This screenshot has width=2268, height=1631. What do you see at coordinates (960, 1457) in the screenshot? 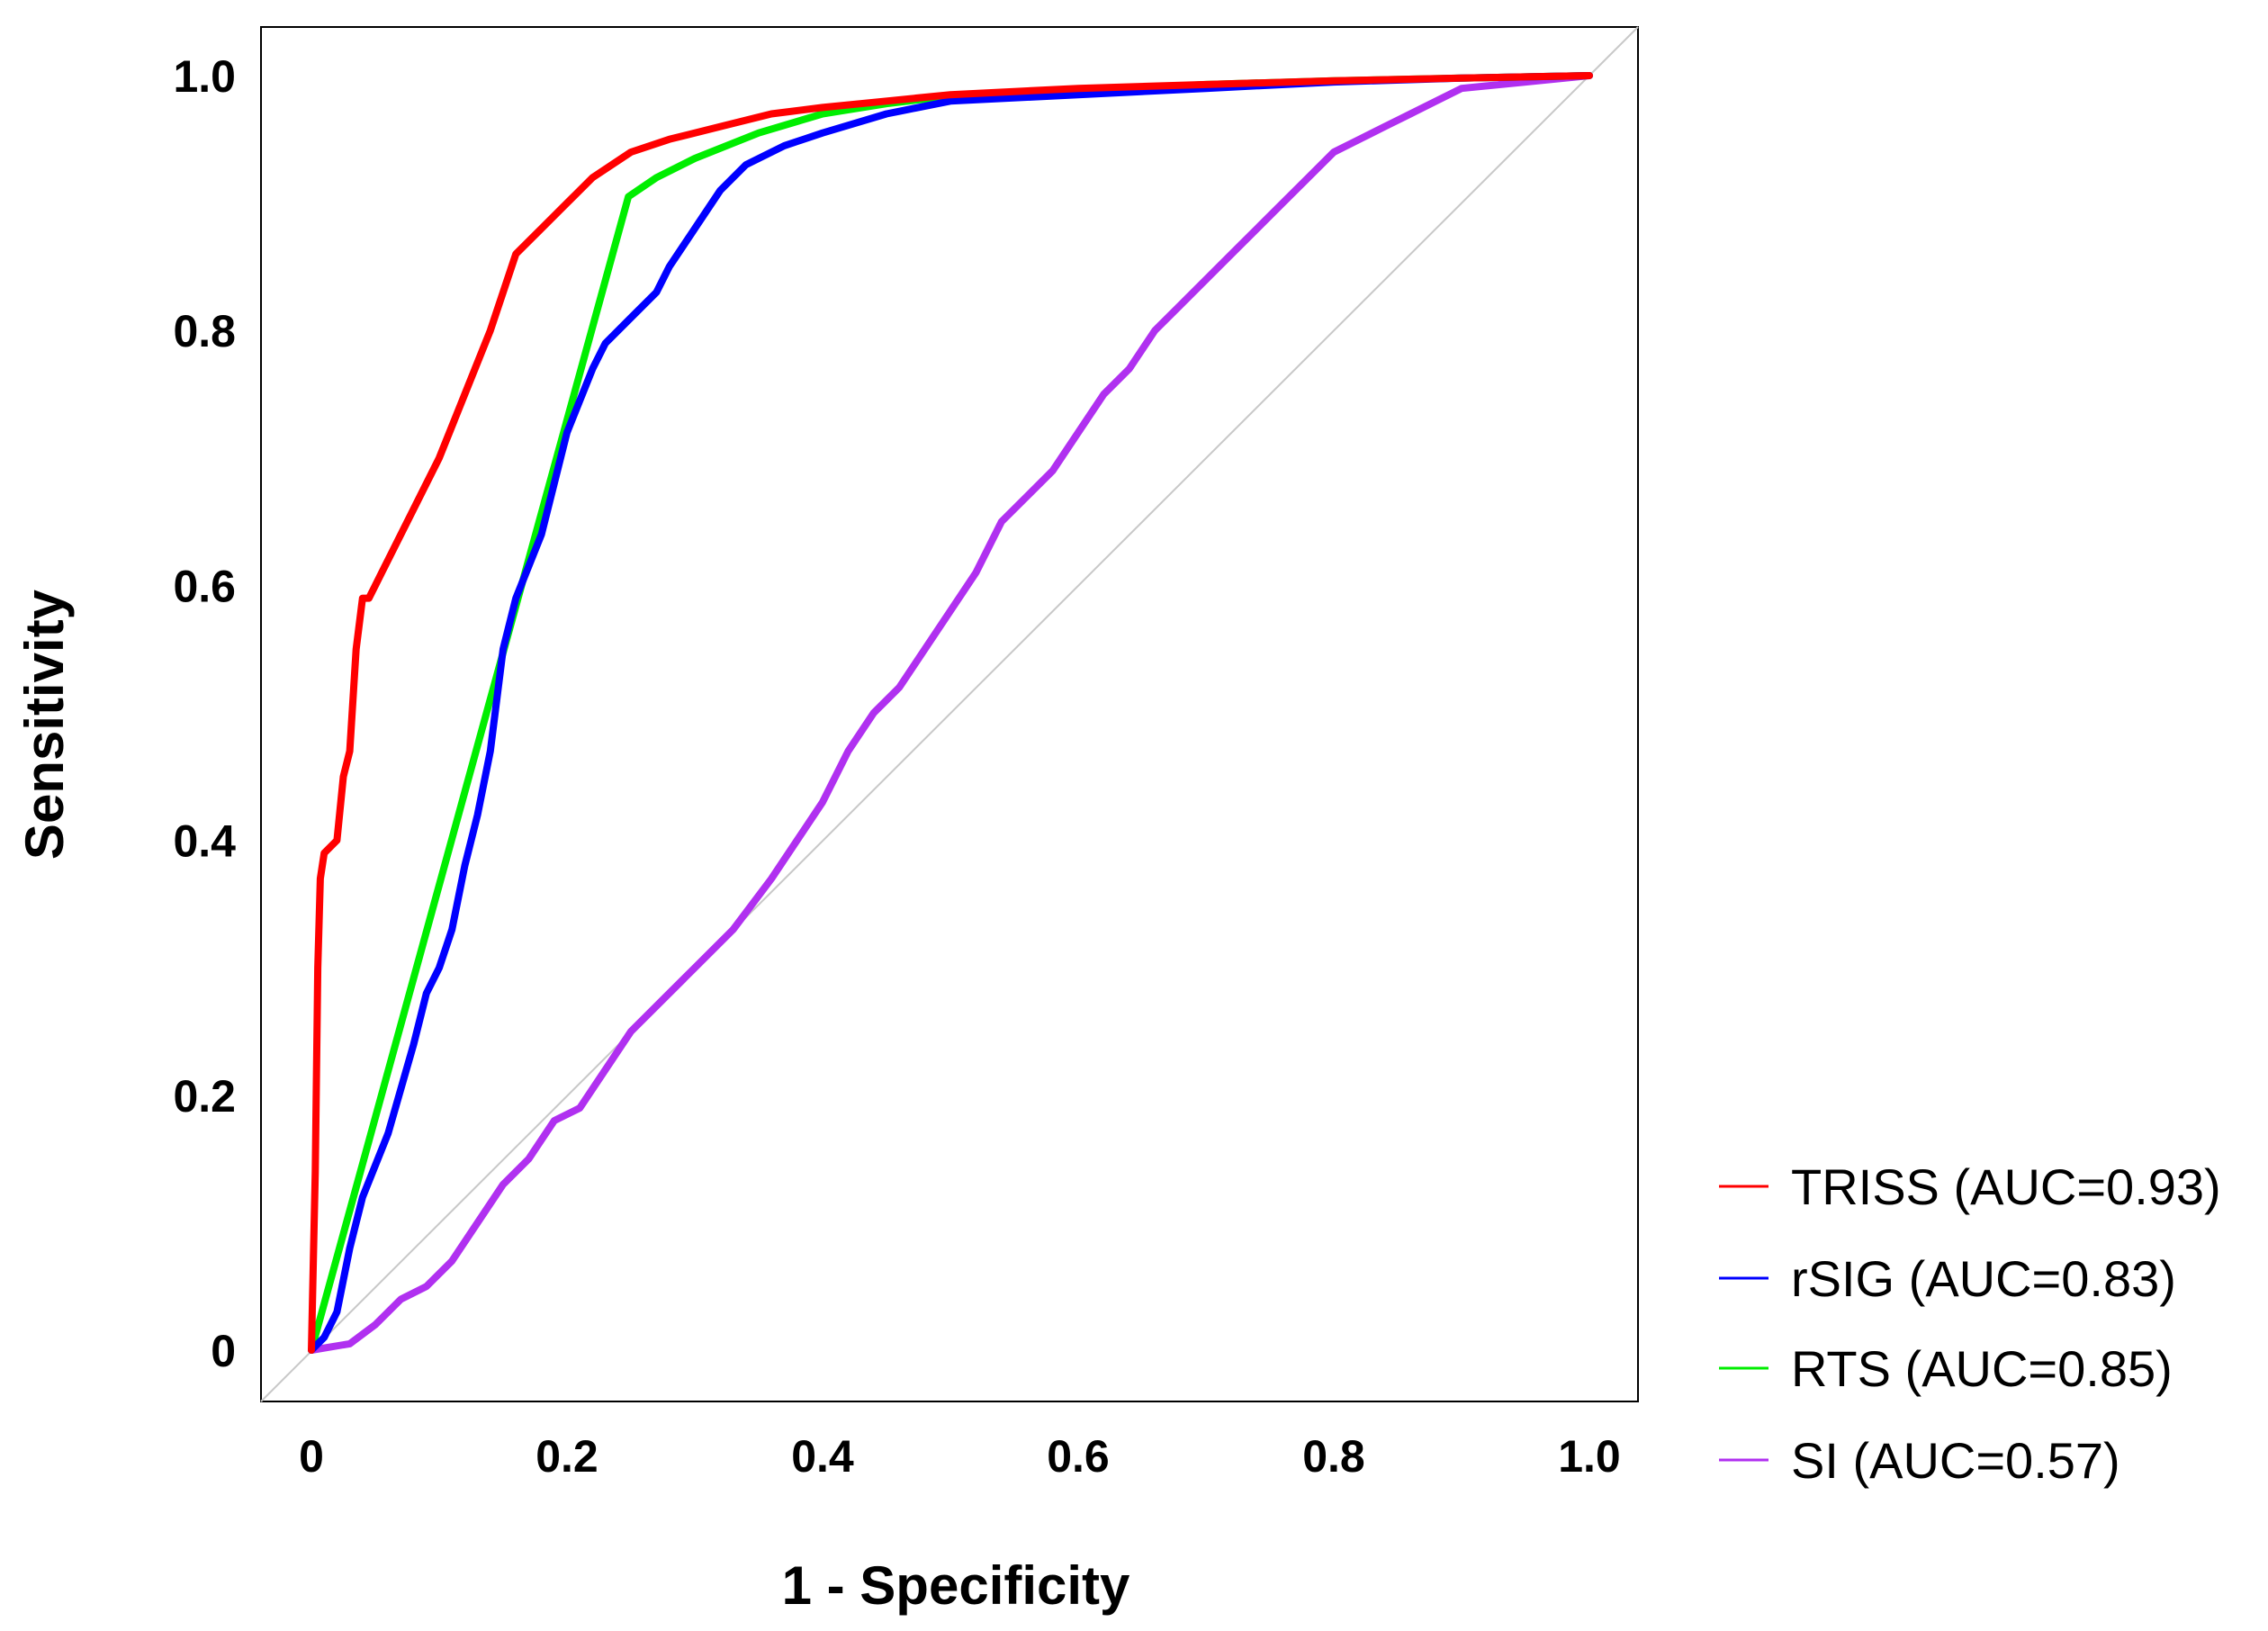
I see `x-axis-ticks: 0 0.2 0.4 0.6 0.8 1.0` at bounding box center [960, 1457].